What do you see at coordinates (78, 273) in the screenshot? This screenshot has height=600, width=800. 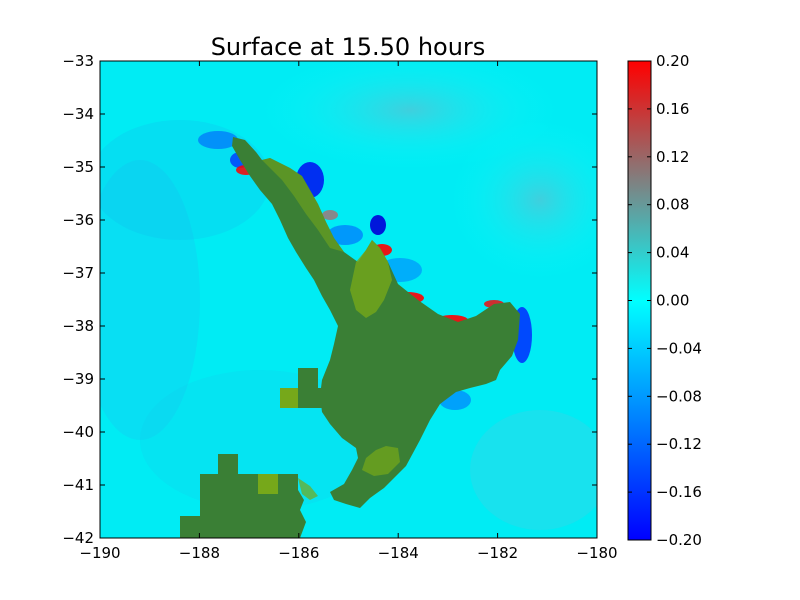 I see `y-tick-label: −37` at bounding box center [78, 273].